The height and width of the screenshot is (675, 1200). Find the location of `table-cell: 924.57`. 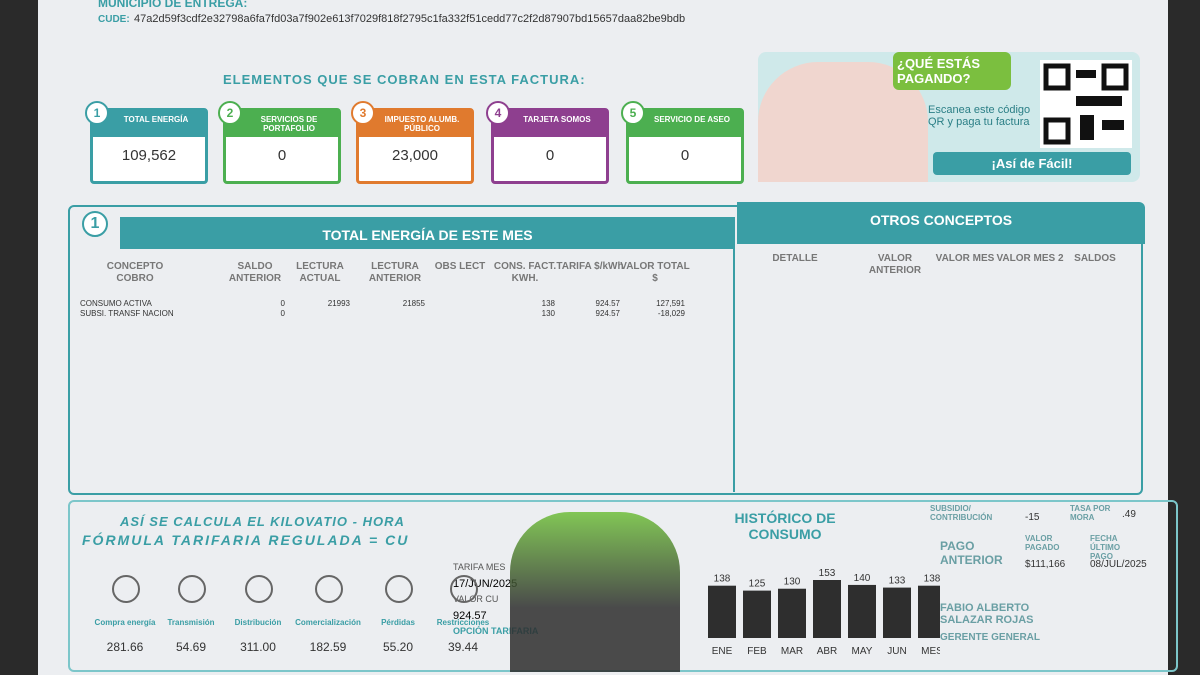

table-cell: 924.57 is located at coordinates (607, 313).